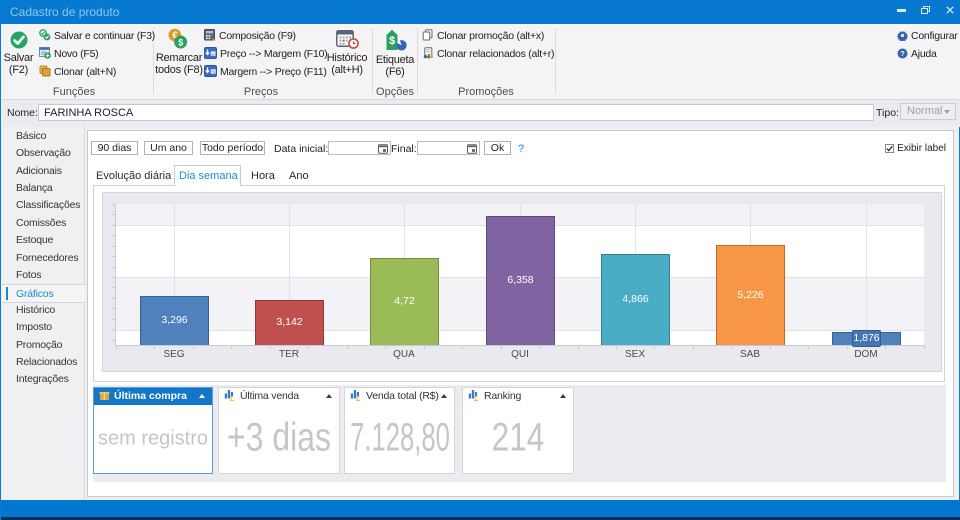  What do you see at coordinates (213, 53) in the screenshot?
I see `svg-text: 10` at bounding box center [213, 53].